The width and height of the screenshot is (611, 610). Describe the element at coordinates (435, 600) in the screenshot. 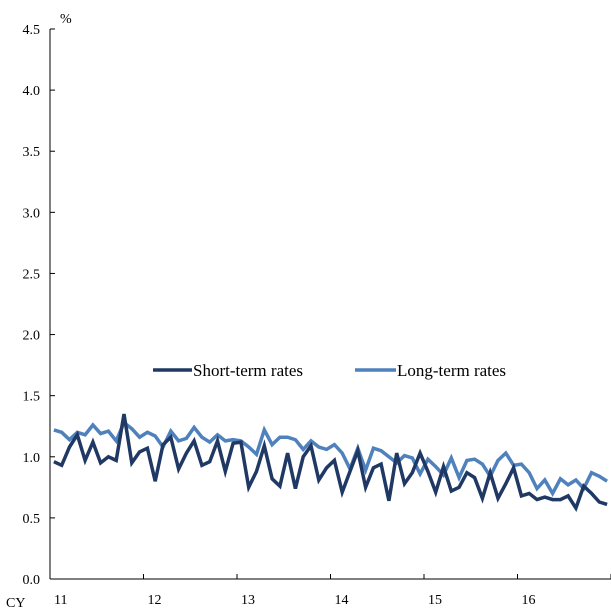

I see `x-tick-label: 15` at that location.